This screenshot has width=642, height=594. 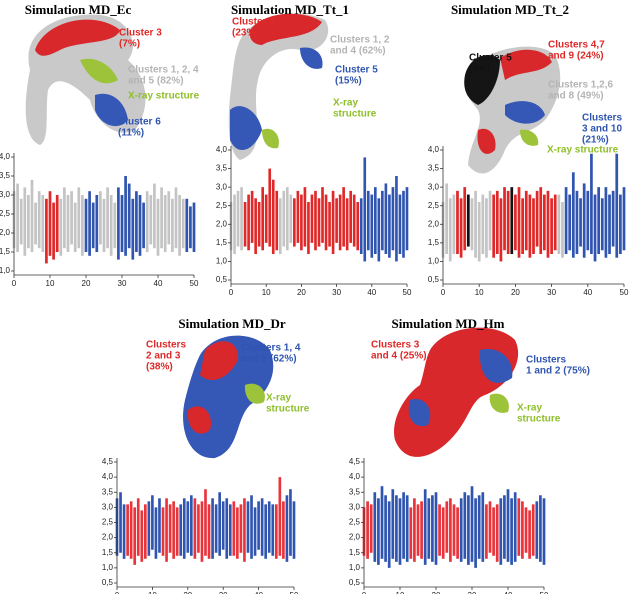 What do you see at coordinates (271, 348) in the screenshot?
I see `annotation: Clusters 1, 4` at bounding box center [271, 348].